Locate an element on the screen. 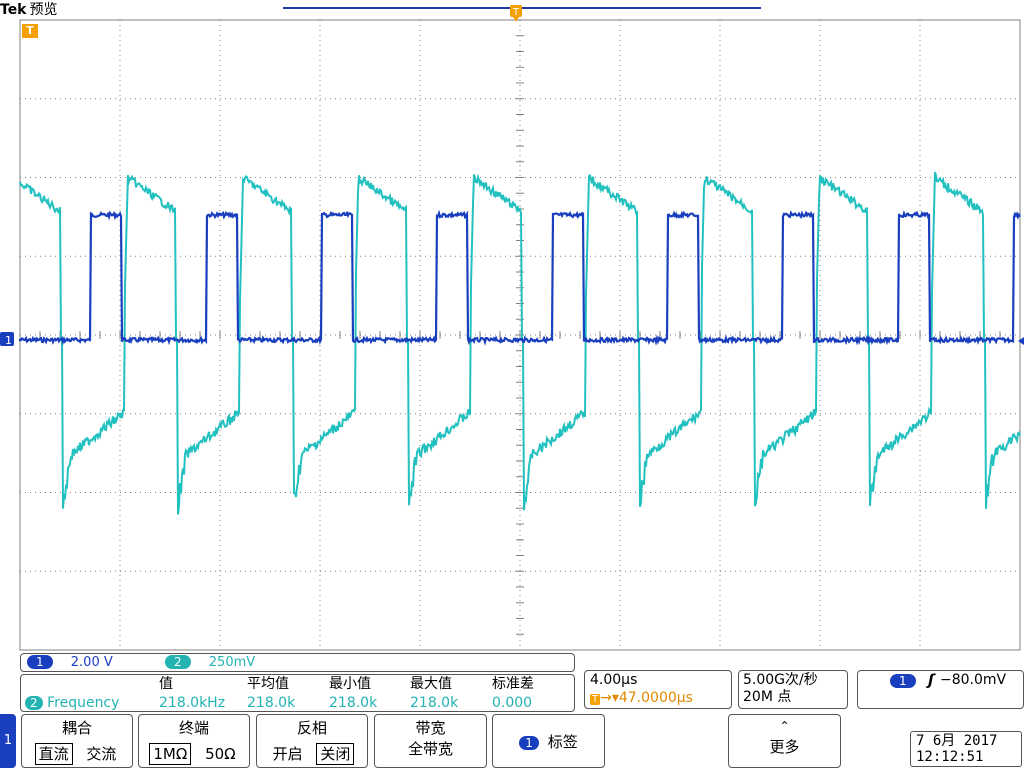  meas-name: Frequency is located at coordinates (83, 703).